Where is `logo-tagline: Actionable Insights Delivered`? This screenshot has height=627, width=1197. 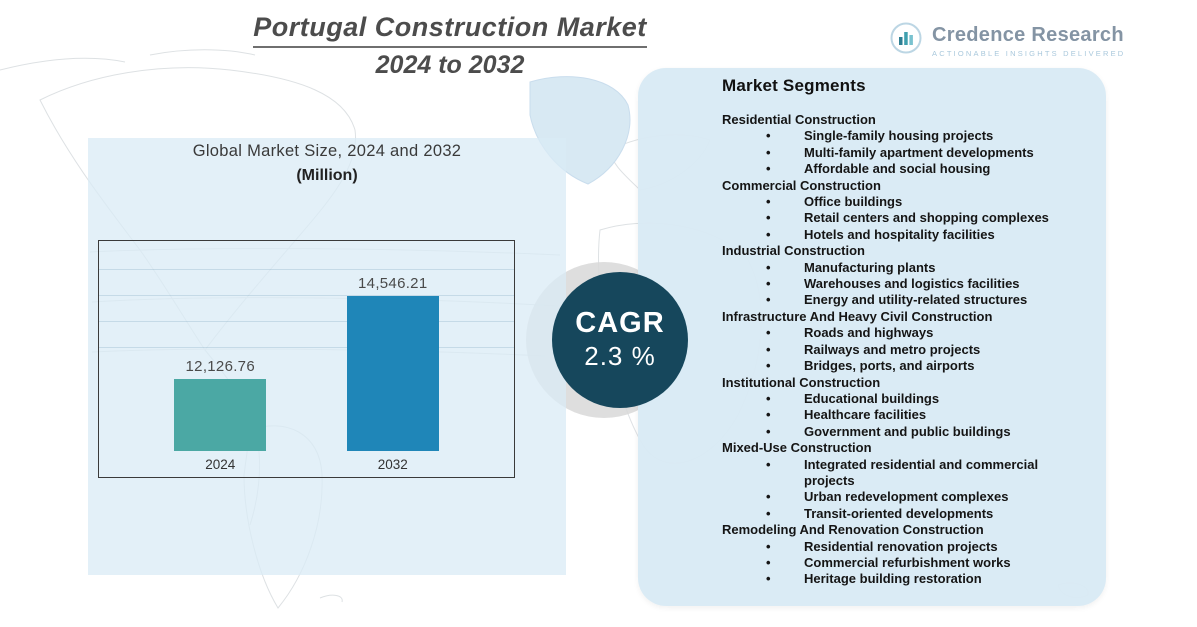 logo-tagline: Actionable Insights Delivered is located at coordinates (1029, 53).